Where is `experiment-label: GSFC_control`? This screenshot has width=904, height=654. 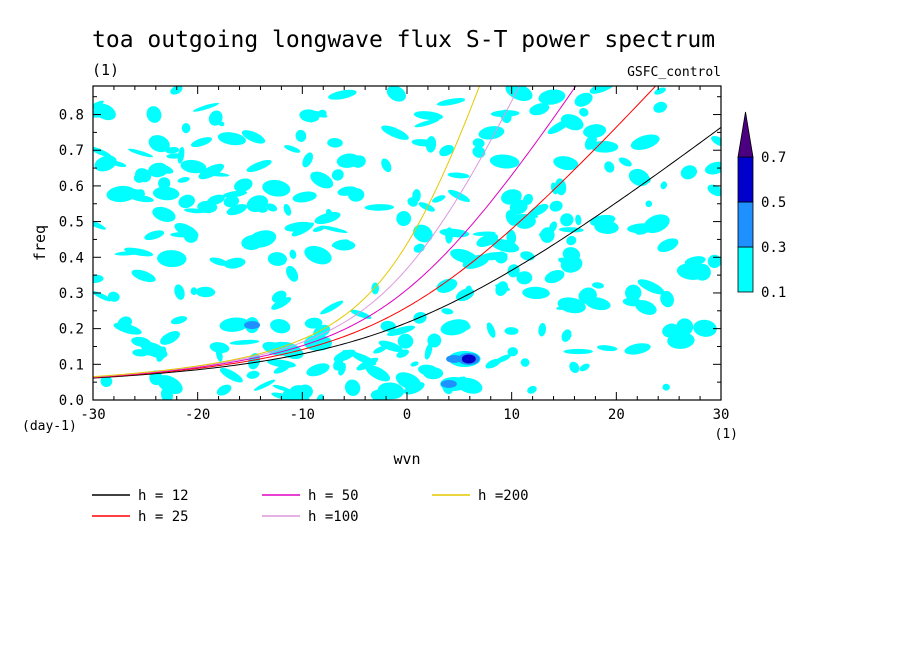 experiment-label: GSFC_control is located at coordinates (674, 72).